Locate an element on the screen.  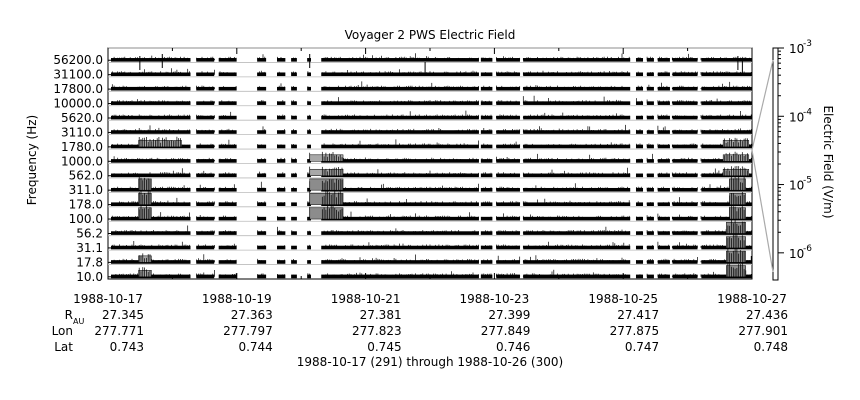
ephemeris-row-label-sub: AU is located at coordinates (78, 321).